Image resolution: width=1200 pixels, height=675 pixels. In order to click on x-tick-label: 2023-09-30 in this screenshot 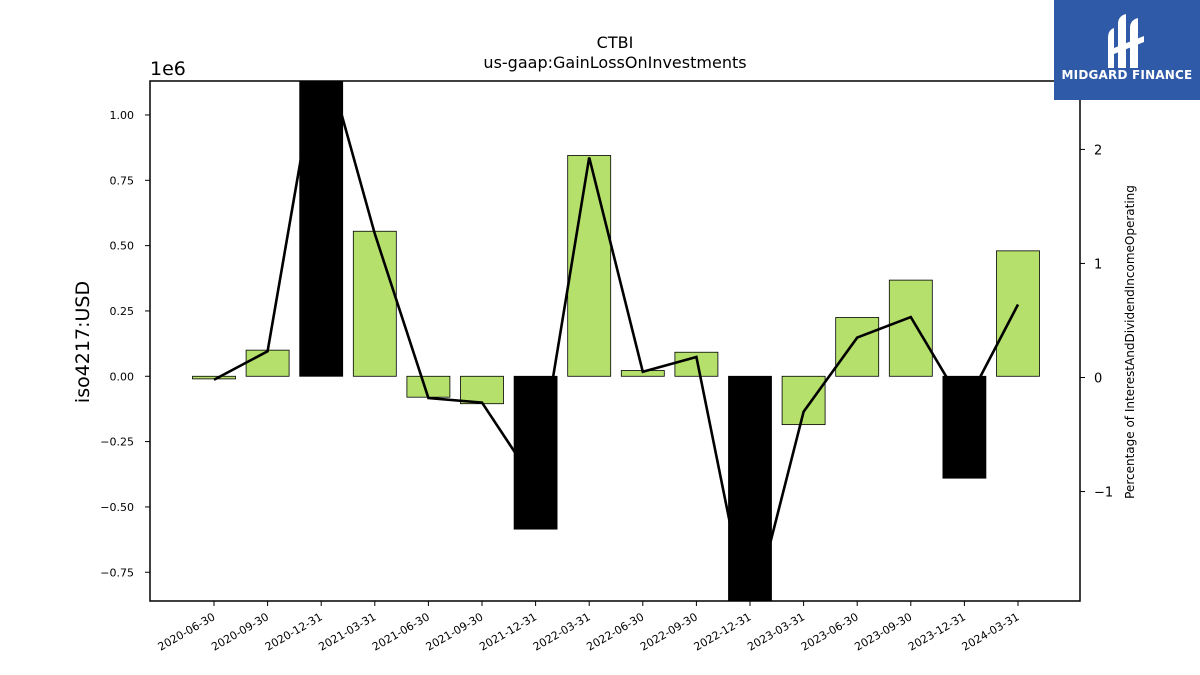, I will do `click(883, 631)`.